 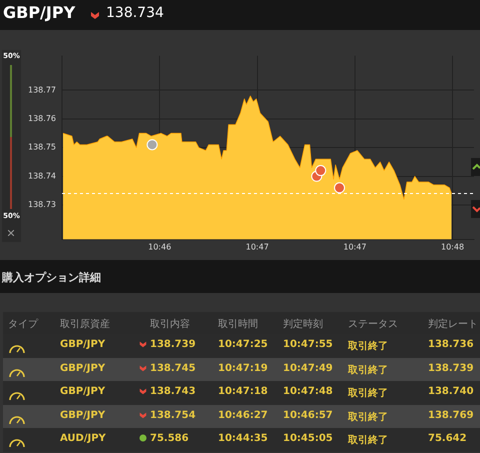 What do you see at coordinates (308, 344) in the screenshot?
I see `text: 10:47:55` at bounding box center [308, 344].